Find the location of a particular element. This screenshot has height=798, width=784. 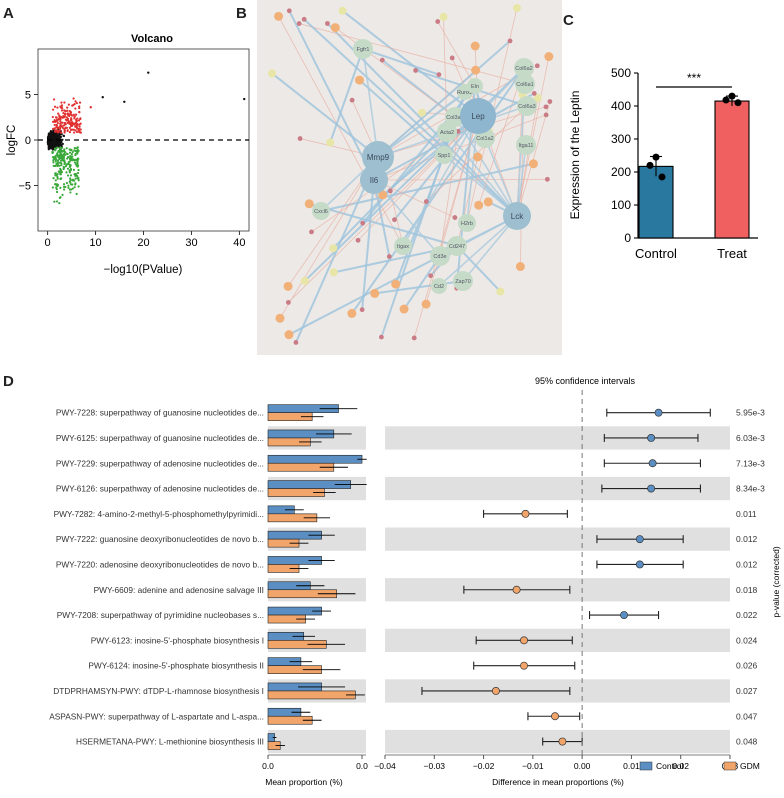

right-x-tick-label: −0.03 is located at coordinates (435, 766).